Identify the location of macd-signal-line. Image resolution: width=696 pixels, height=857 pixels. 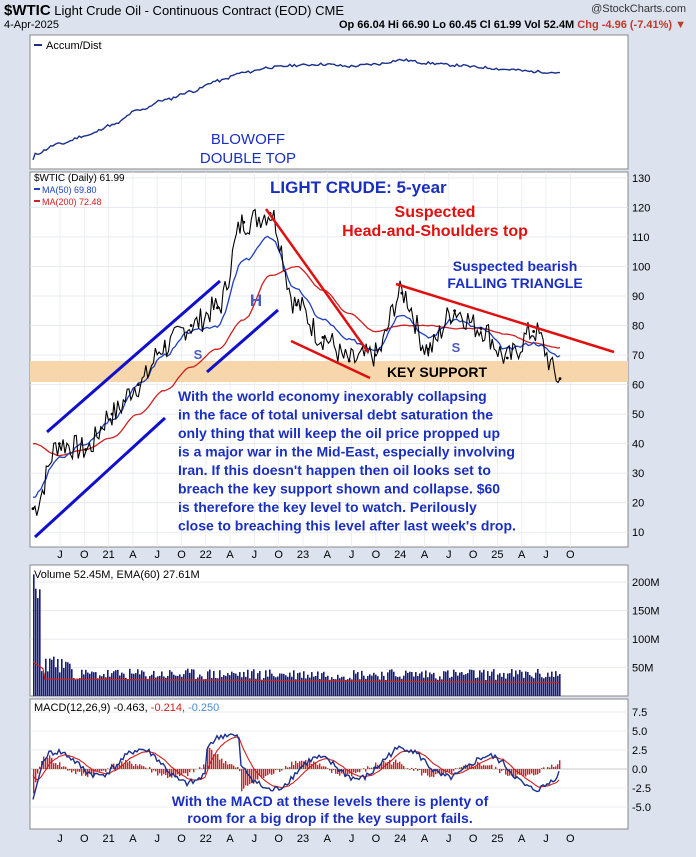
(296, 762).